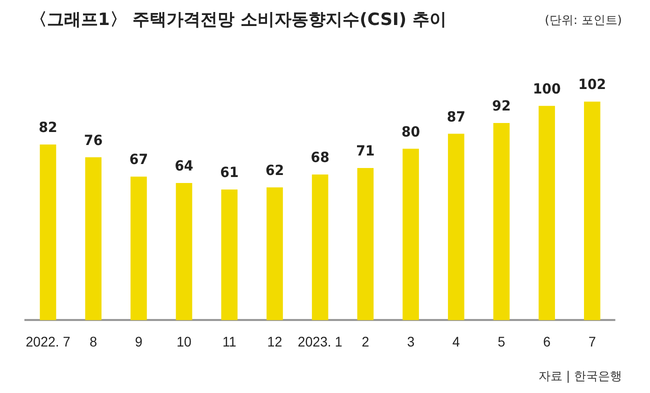 This screenshot has height=393, width=650. I want to click on x-tick-label: 2, so click(366, 342).